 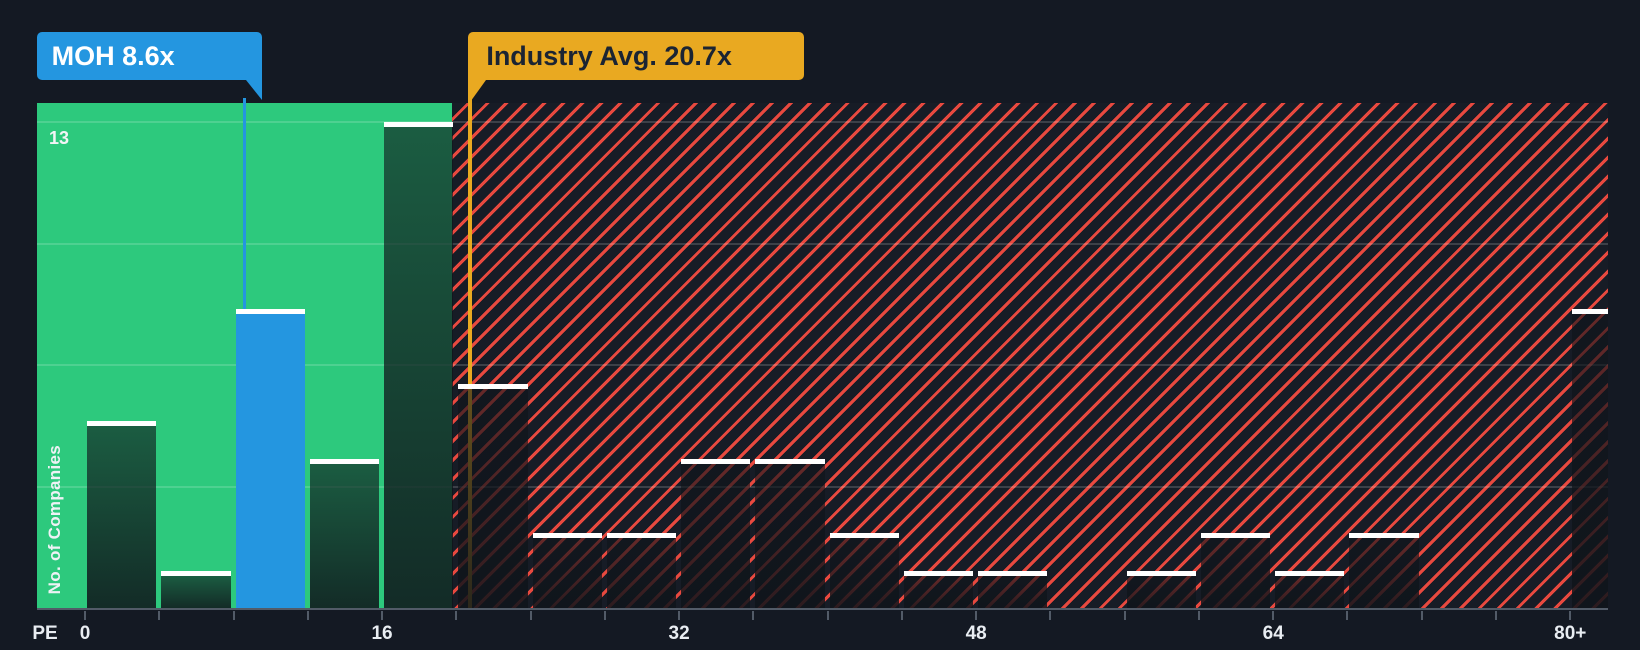 I want to click on industry-average-callout: Industry Avg. 20.7x, so click(x=636, y=68).